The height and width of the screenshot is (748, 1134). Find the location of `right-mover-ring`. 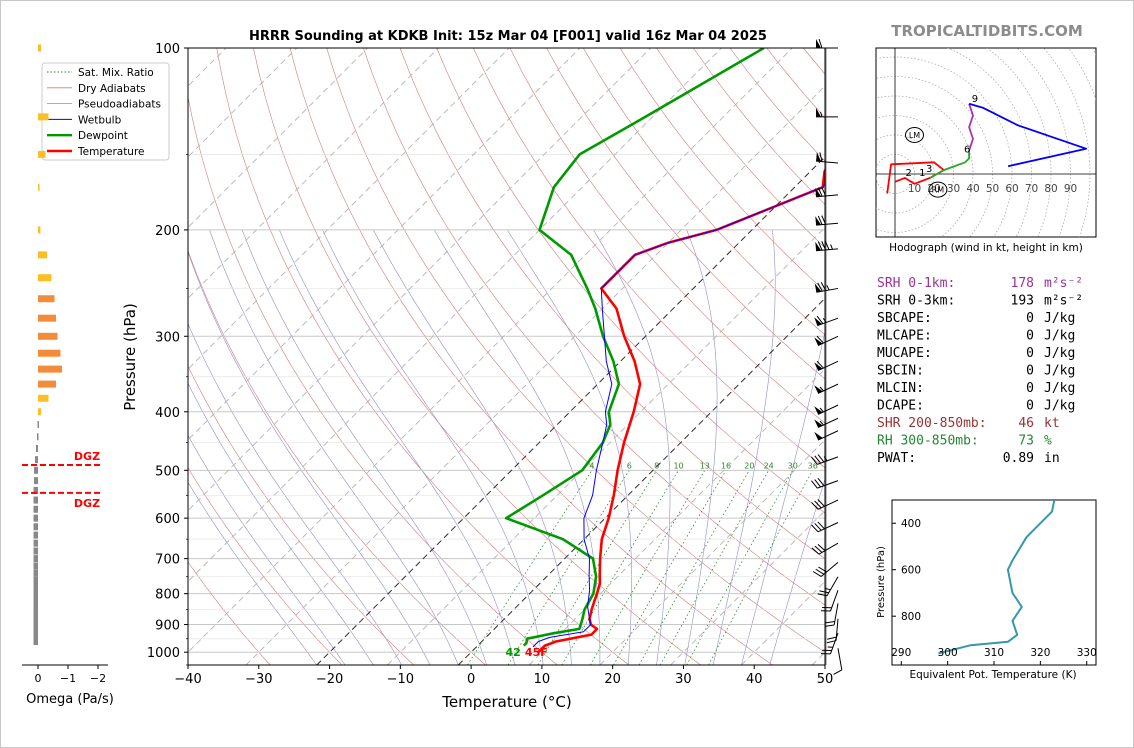

right-mover-ring is located at coordinates (938, 189).